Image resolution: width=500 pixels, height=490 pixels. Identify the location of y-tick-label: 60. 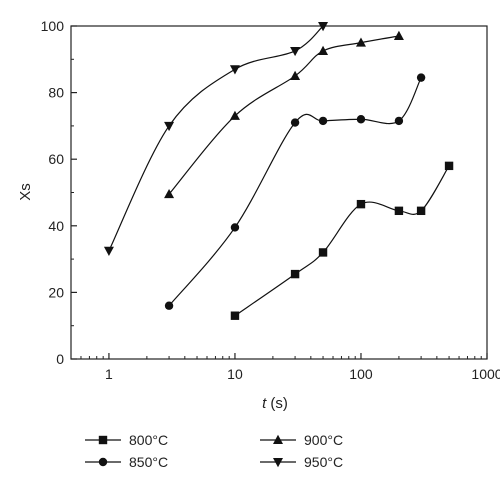
(56, 159).